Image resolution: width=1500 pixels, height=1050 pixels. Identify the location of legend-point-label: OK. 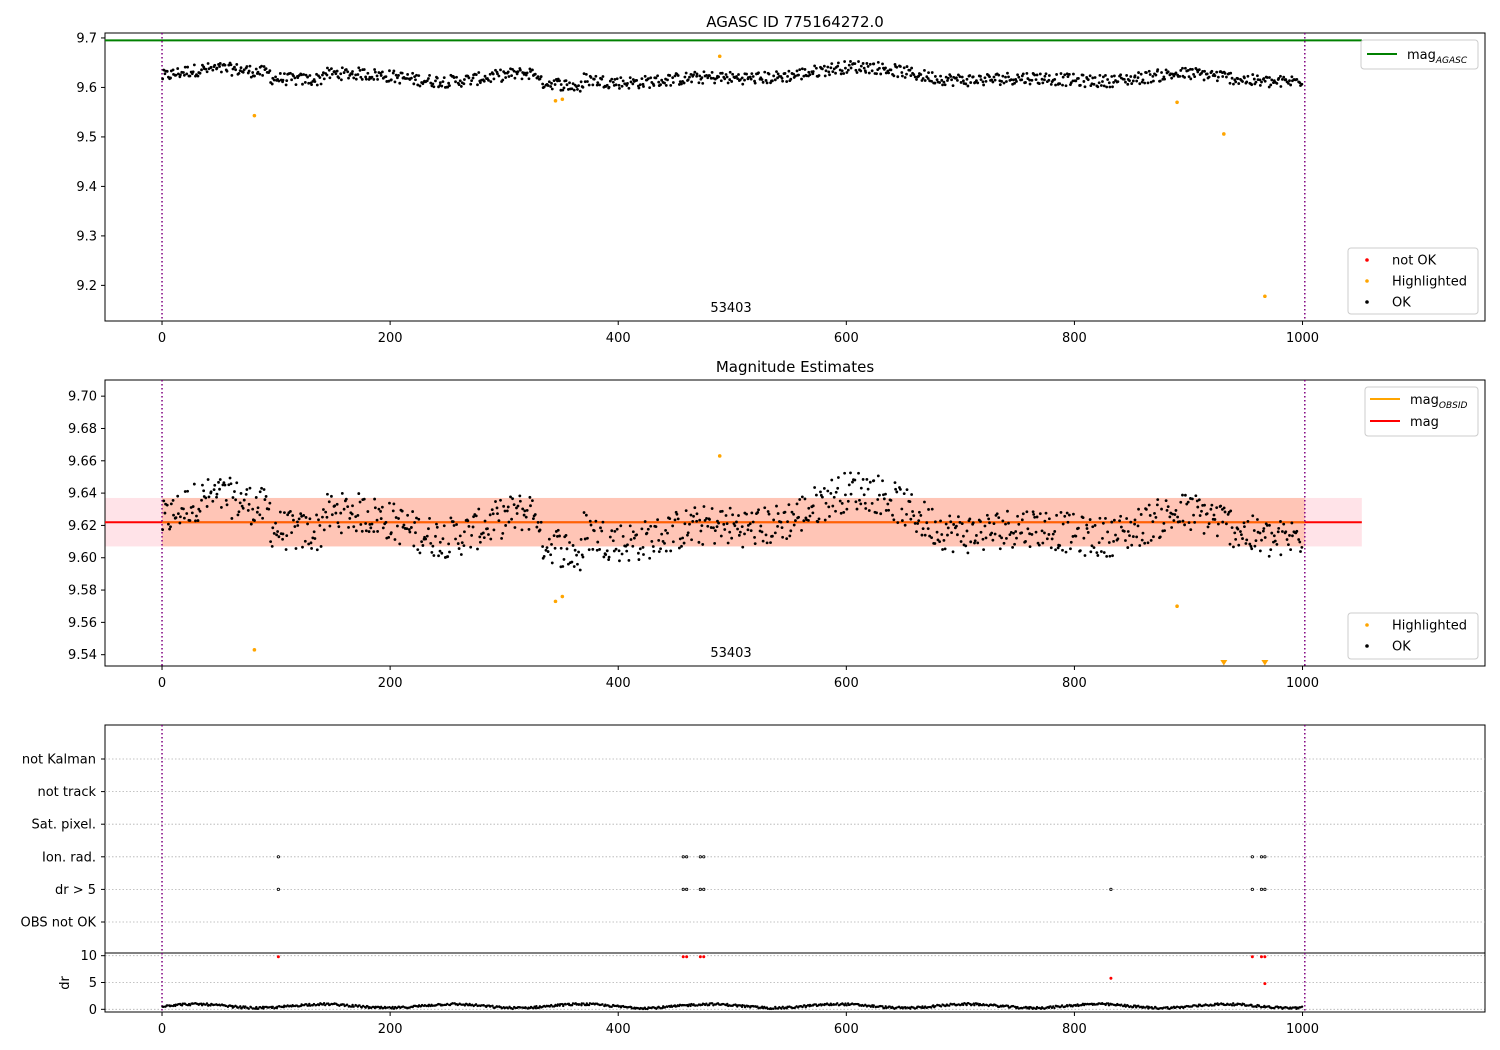
(1401, 647).